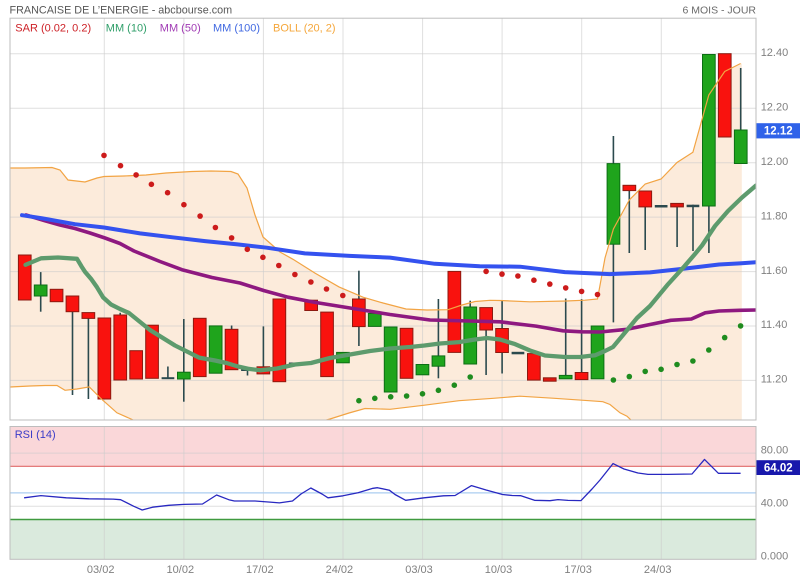 This screenshot has width=800, height=585. What do you see at coordinates (774, 380) in the screenshot?
I see `svg-text: 11.20` at bounding box center [774, 380].